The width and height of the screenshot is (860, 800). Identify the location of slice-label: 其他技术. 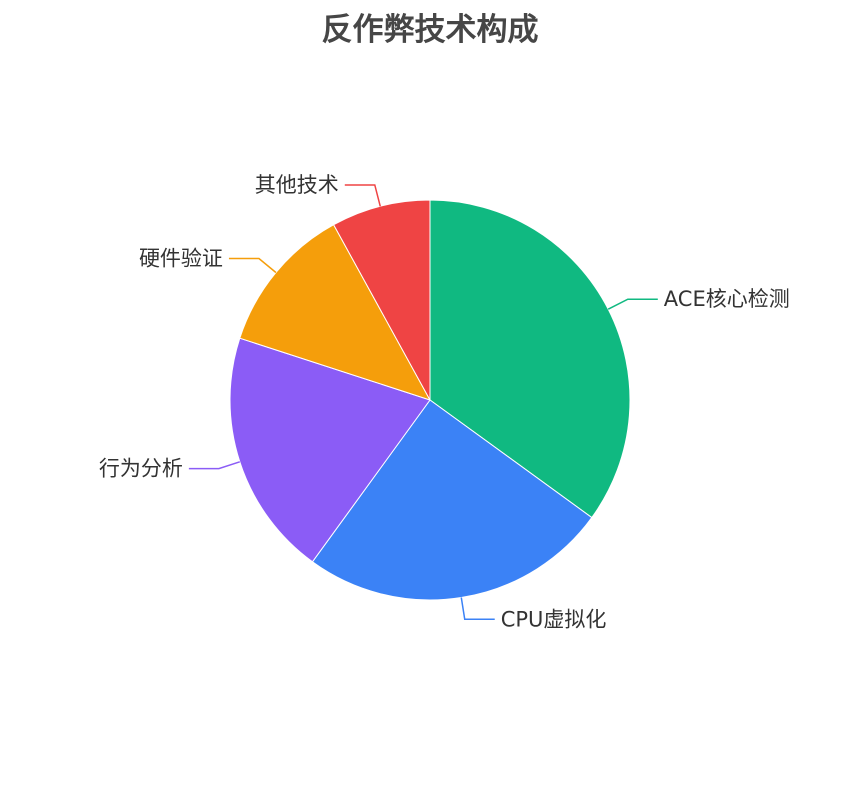
(297, 185).